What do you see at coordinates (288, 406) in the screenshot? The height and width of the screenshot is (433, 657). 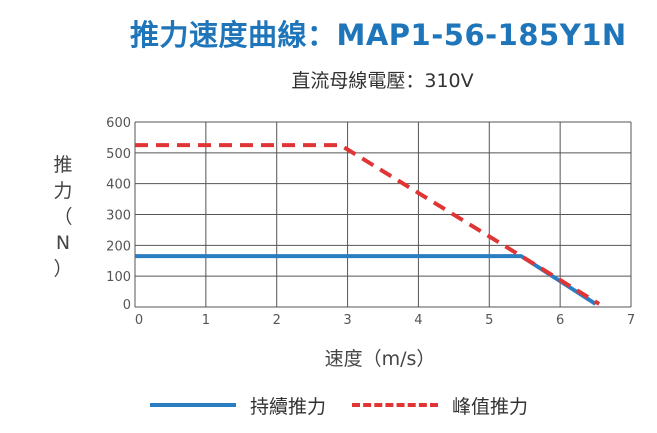 I see `legend-label-continuous: 持續推力` at bounding box center [288, 406].